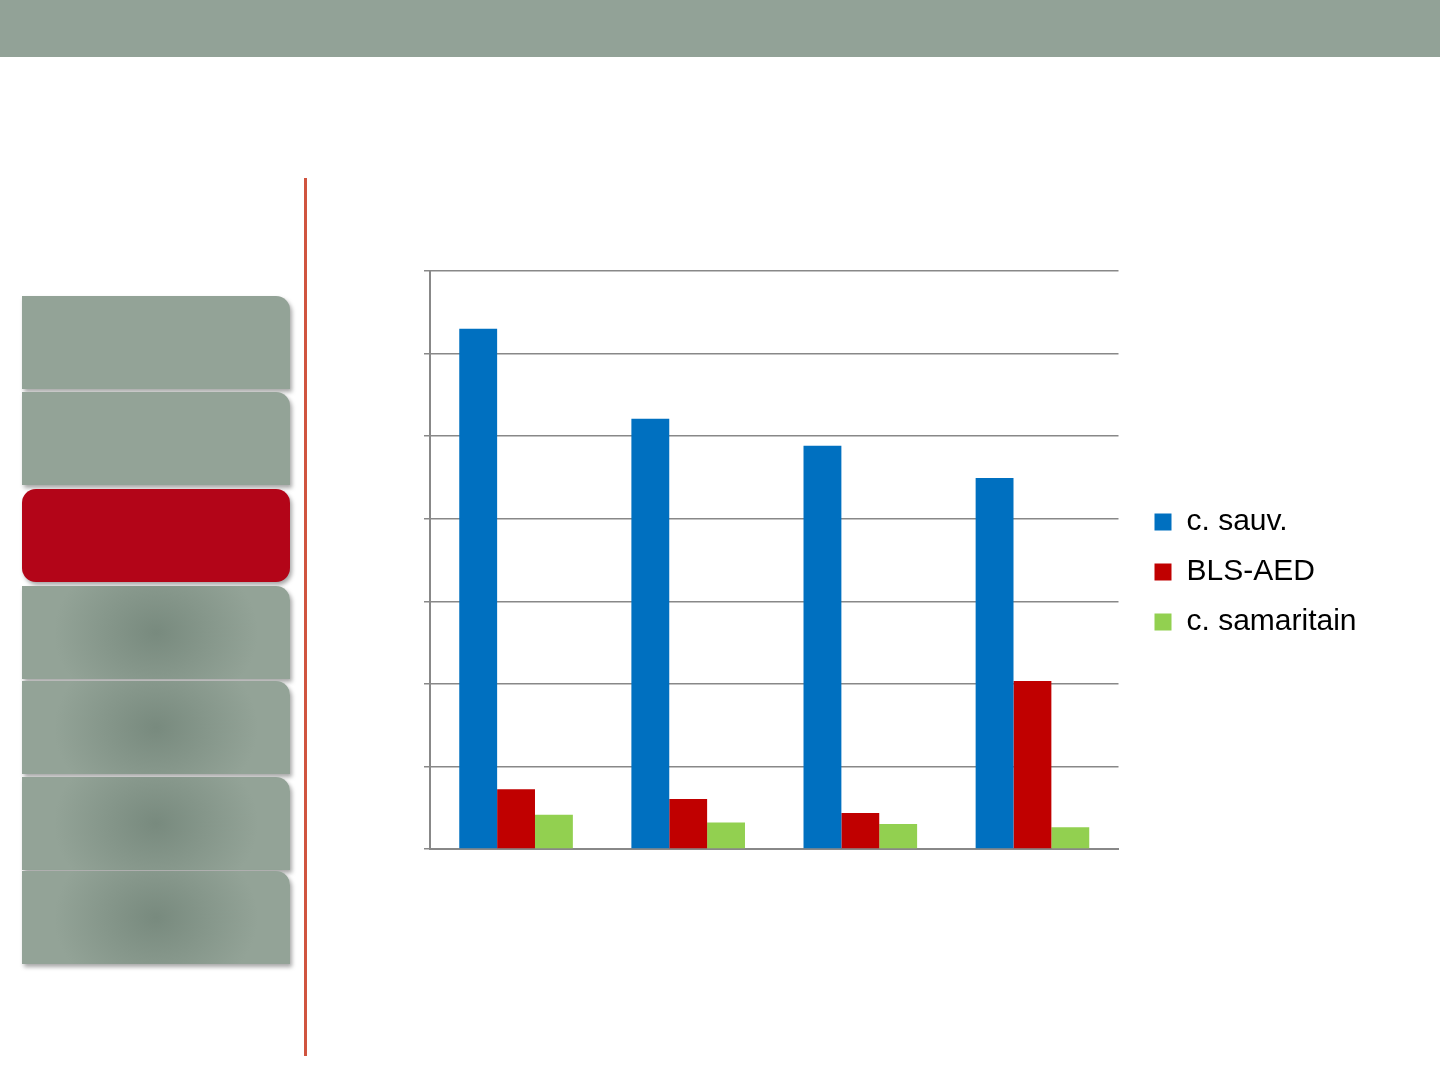  What do you see at coordinates (1237, 520) in the screenshot?
I see `legend-label: c. sauv.` at bounding box center [1237, 520].